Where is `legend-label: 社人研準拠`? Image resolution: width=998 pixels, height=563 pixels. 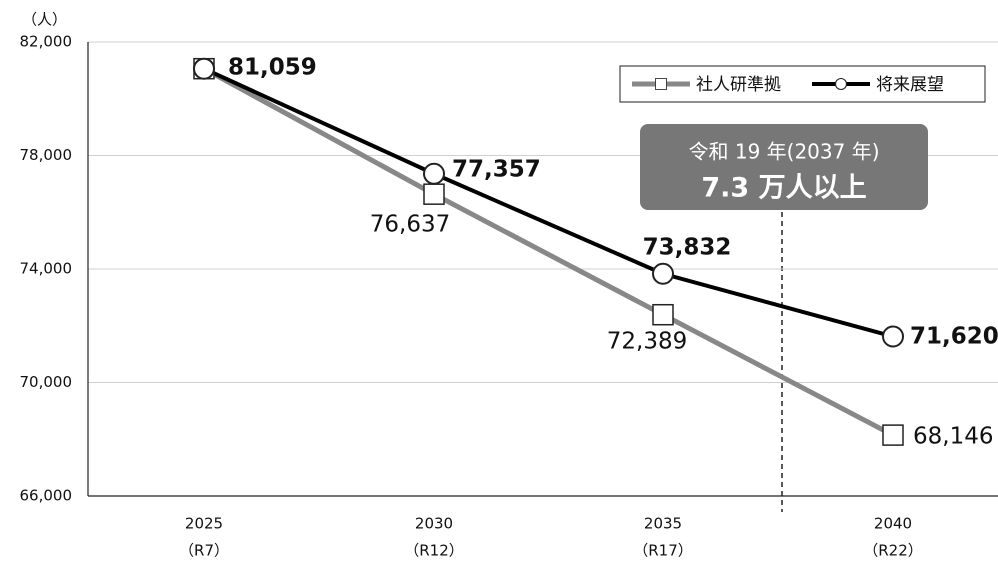
legend-label: 社人研準拠 is located at coordinates (738, 85).